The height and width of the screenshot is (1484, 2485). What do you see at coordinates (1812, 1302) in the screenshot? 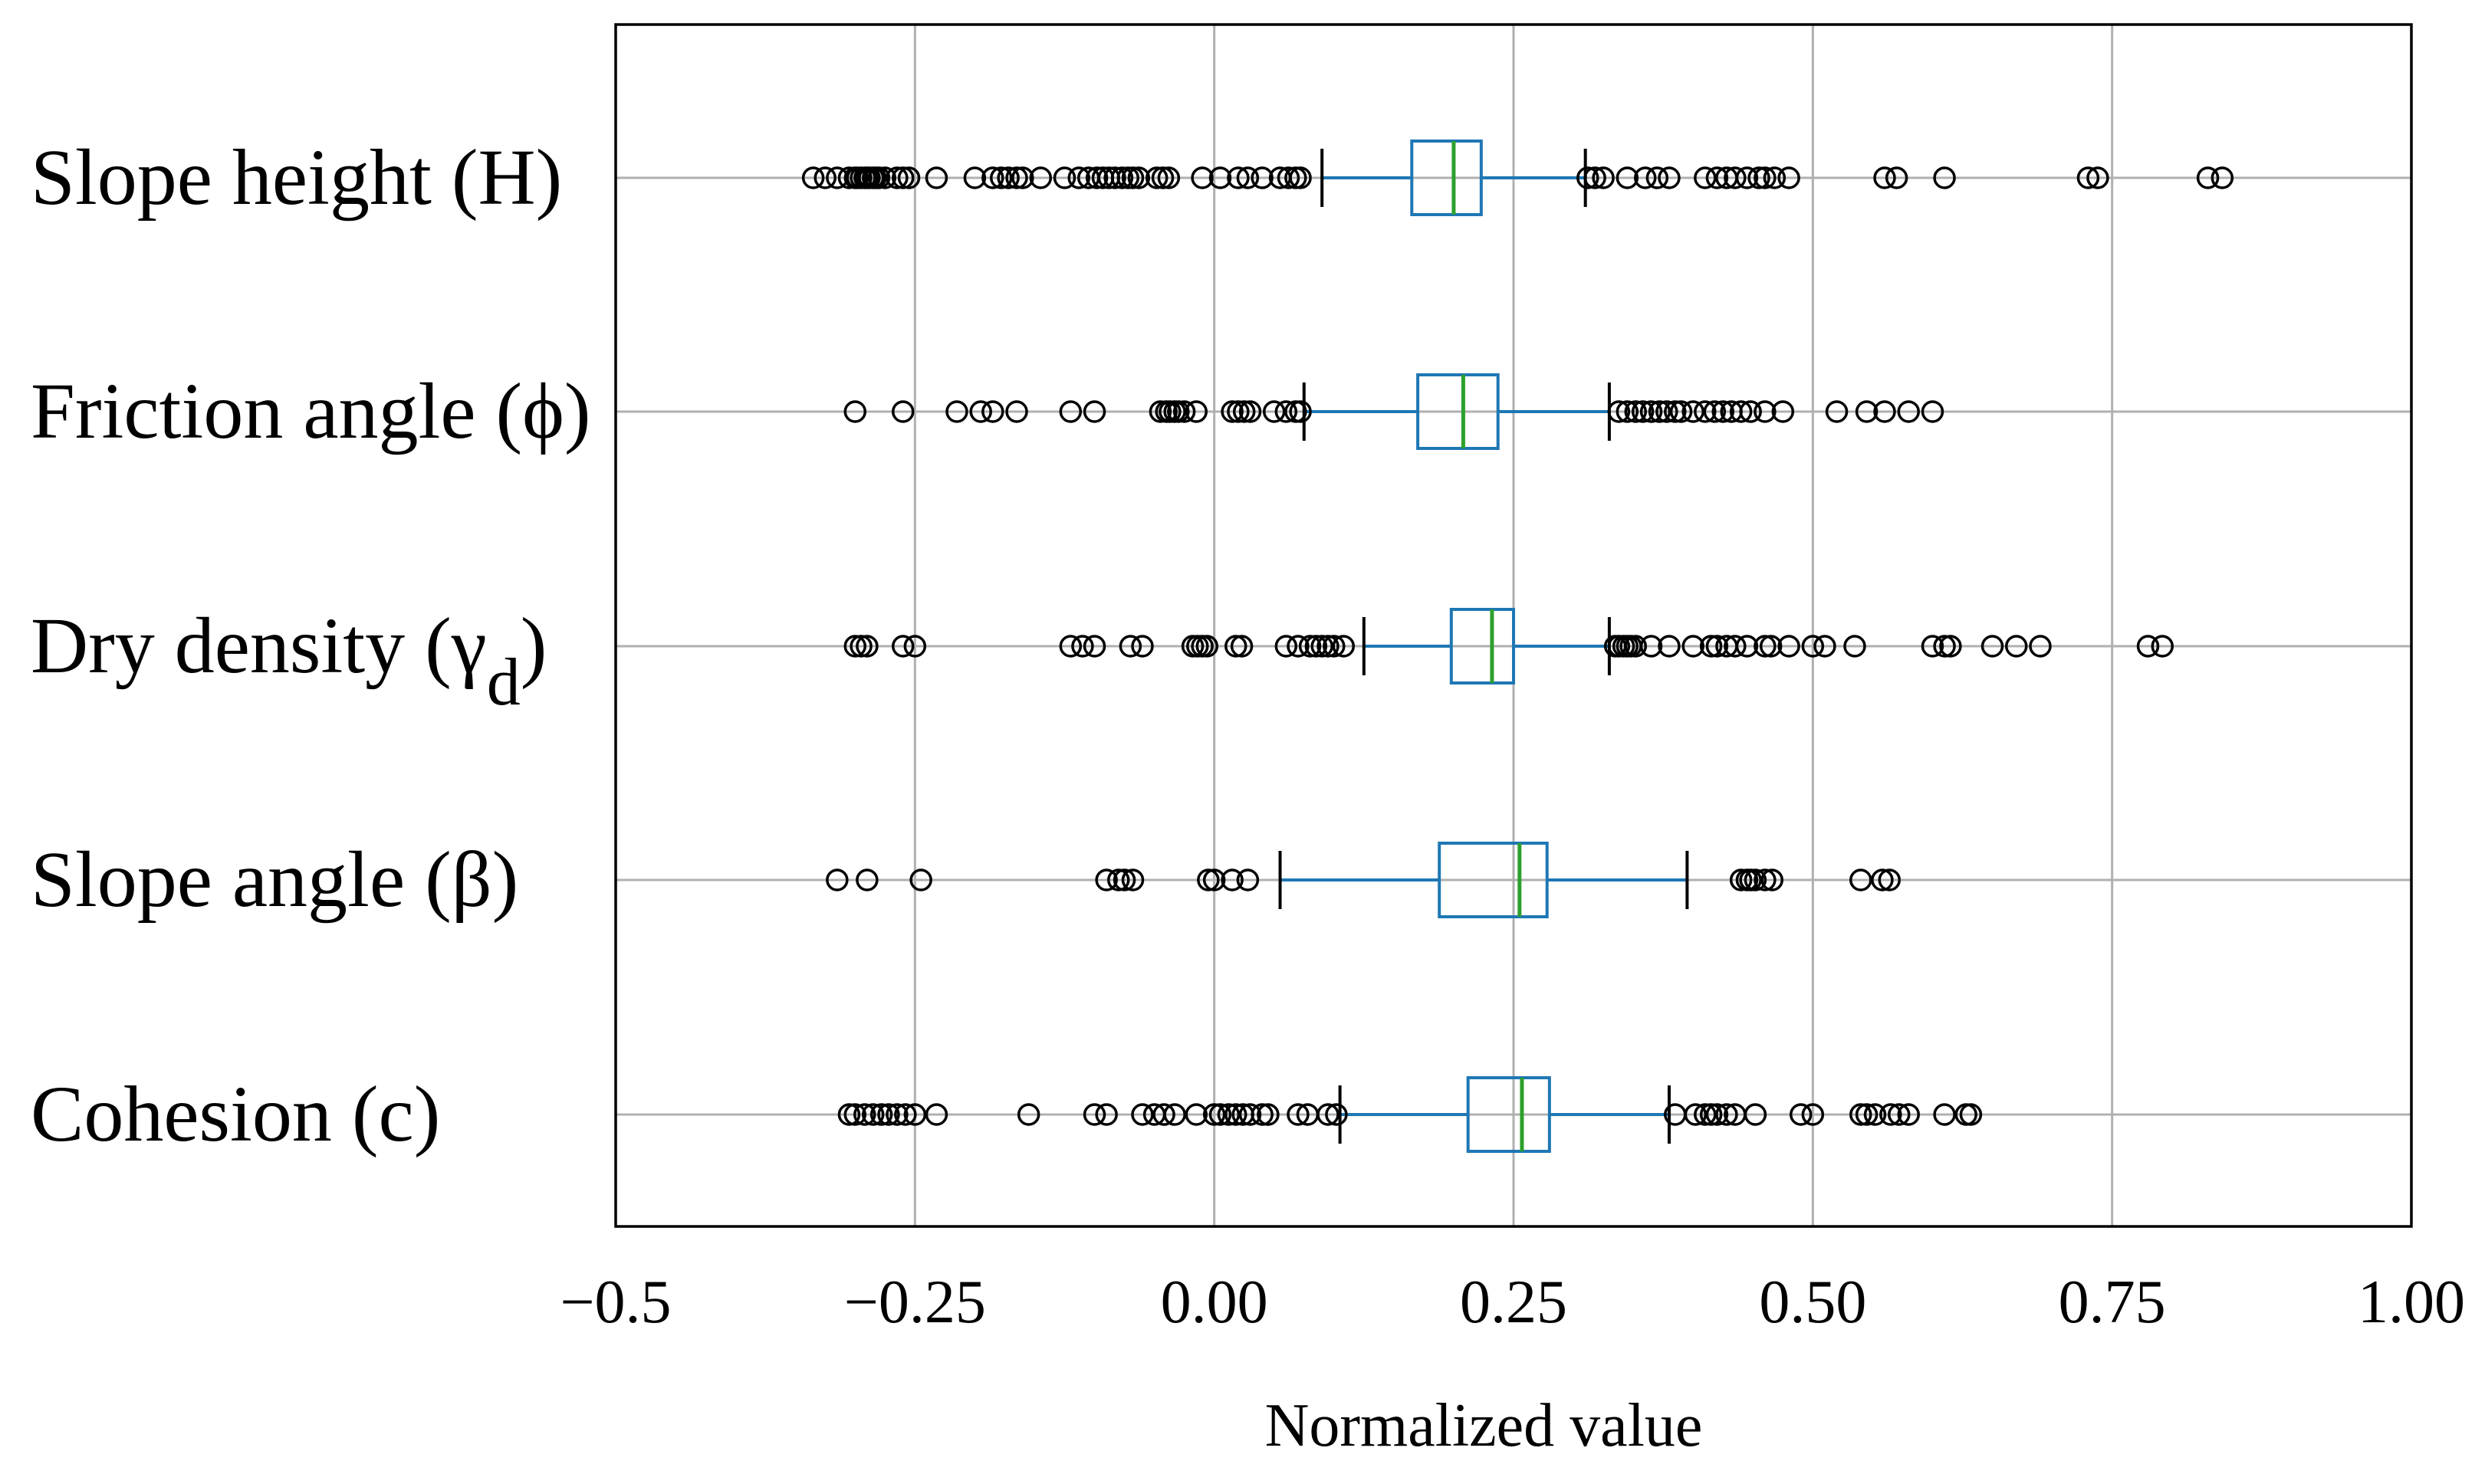
I see `x-tick-label: 0.50` at bounding box center [1812, 1302].